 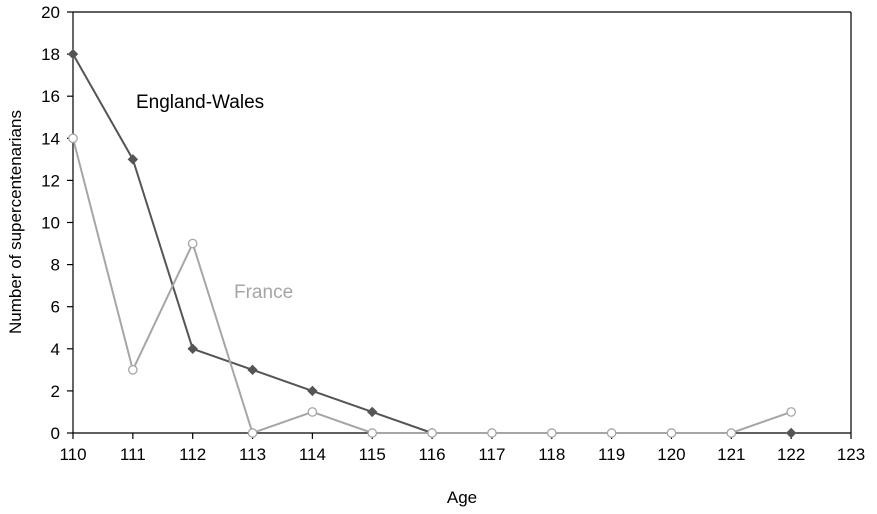 What do you see at coordinates (55, 265) in the screenshot?
I see `y-tick-label: 8` at bounding box center [55, 265].